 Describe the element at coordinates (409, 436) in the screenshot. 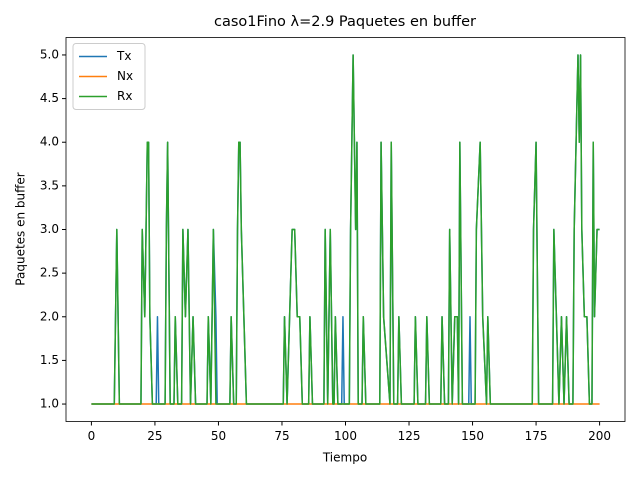

I see `x-tick-label: 125` at that location.